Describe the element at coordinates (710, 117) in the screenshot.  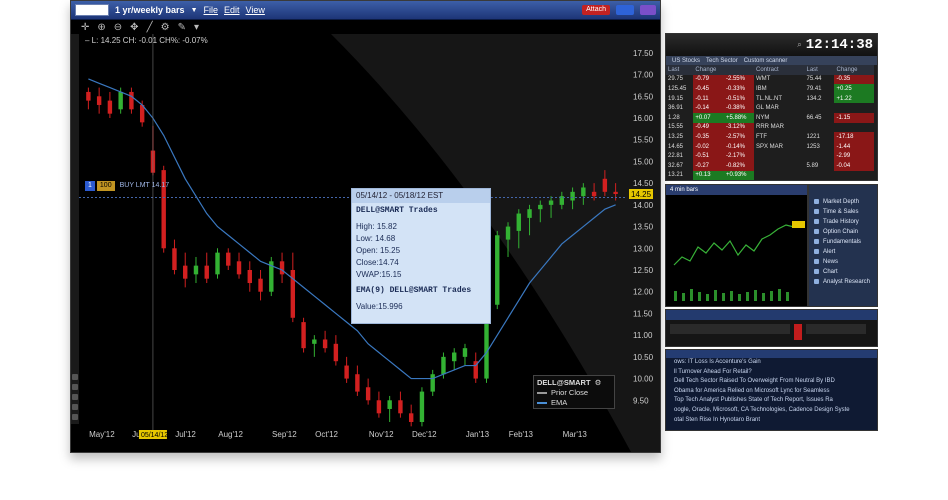
I see `table-row: 1.28 +0.07 +5.88%` at that location.